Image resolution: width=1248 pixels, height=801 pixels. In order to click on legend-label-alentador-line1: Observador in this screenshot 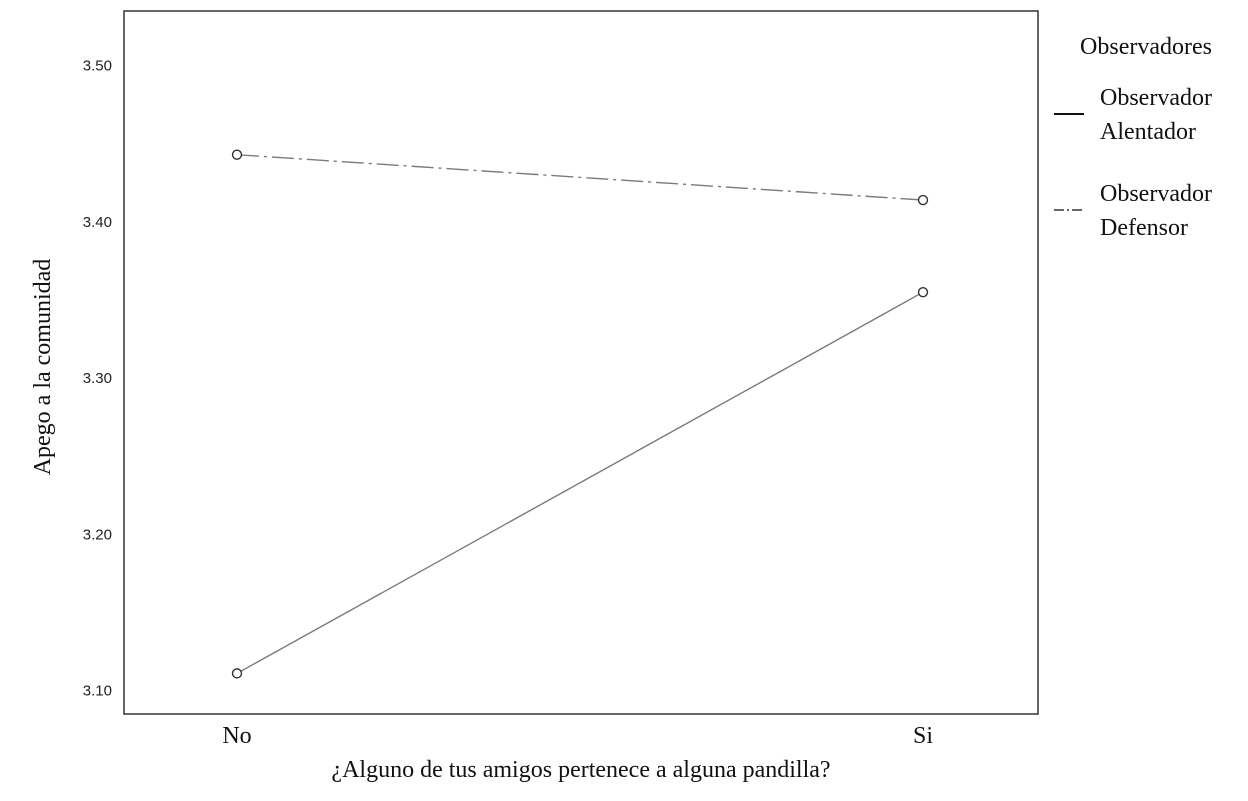, I will do `click(1156, 98)`.